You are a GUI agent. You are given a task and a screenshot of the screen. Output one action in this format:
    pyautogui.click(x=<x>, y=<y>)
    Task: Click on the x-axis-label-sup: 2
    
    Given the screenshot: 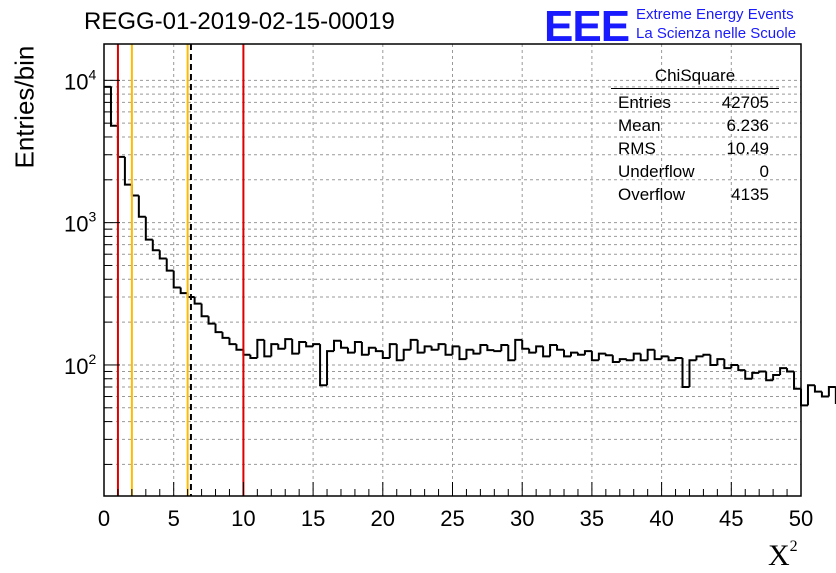 What is the action you would take?
    pyautogui.click(x=794, y=546)
    